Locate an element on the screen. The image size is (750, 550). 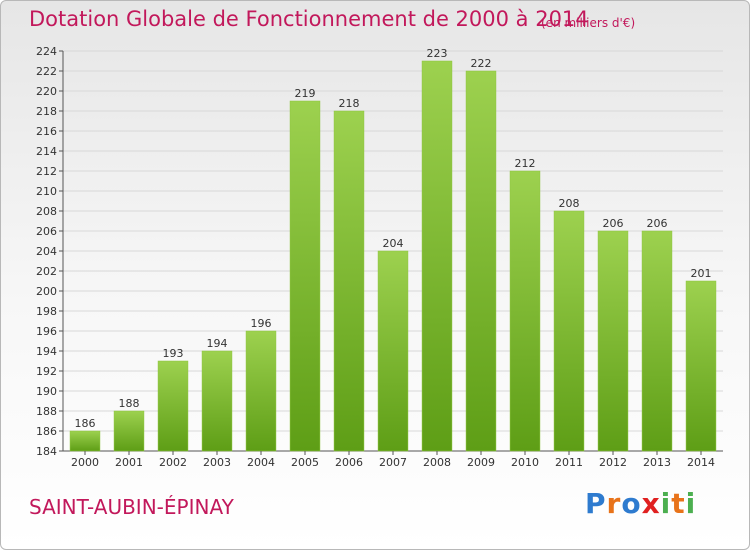
y-tick-label: 208 is located at coordinates (46, 211).